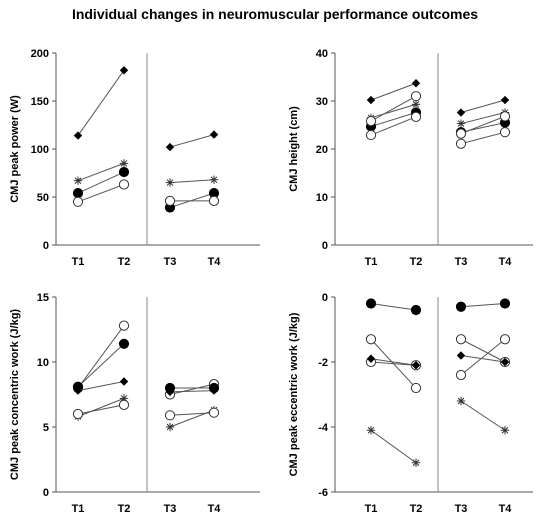 Image resolution: width=550 pixels, height=521 pixels. I want to click on y-tick-label: -6, so click(323, 493).